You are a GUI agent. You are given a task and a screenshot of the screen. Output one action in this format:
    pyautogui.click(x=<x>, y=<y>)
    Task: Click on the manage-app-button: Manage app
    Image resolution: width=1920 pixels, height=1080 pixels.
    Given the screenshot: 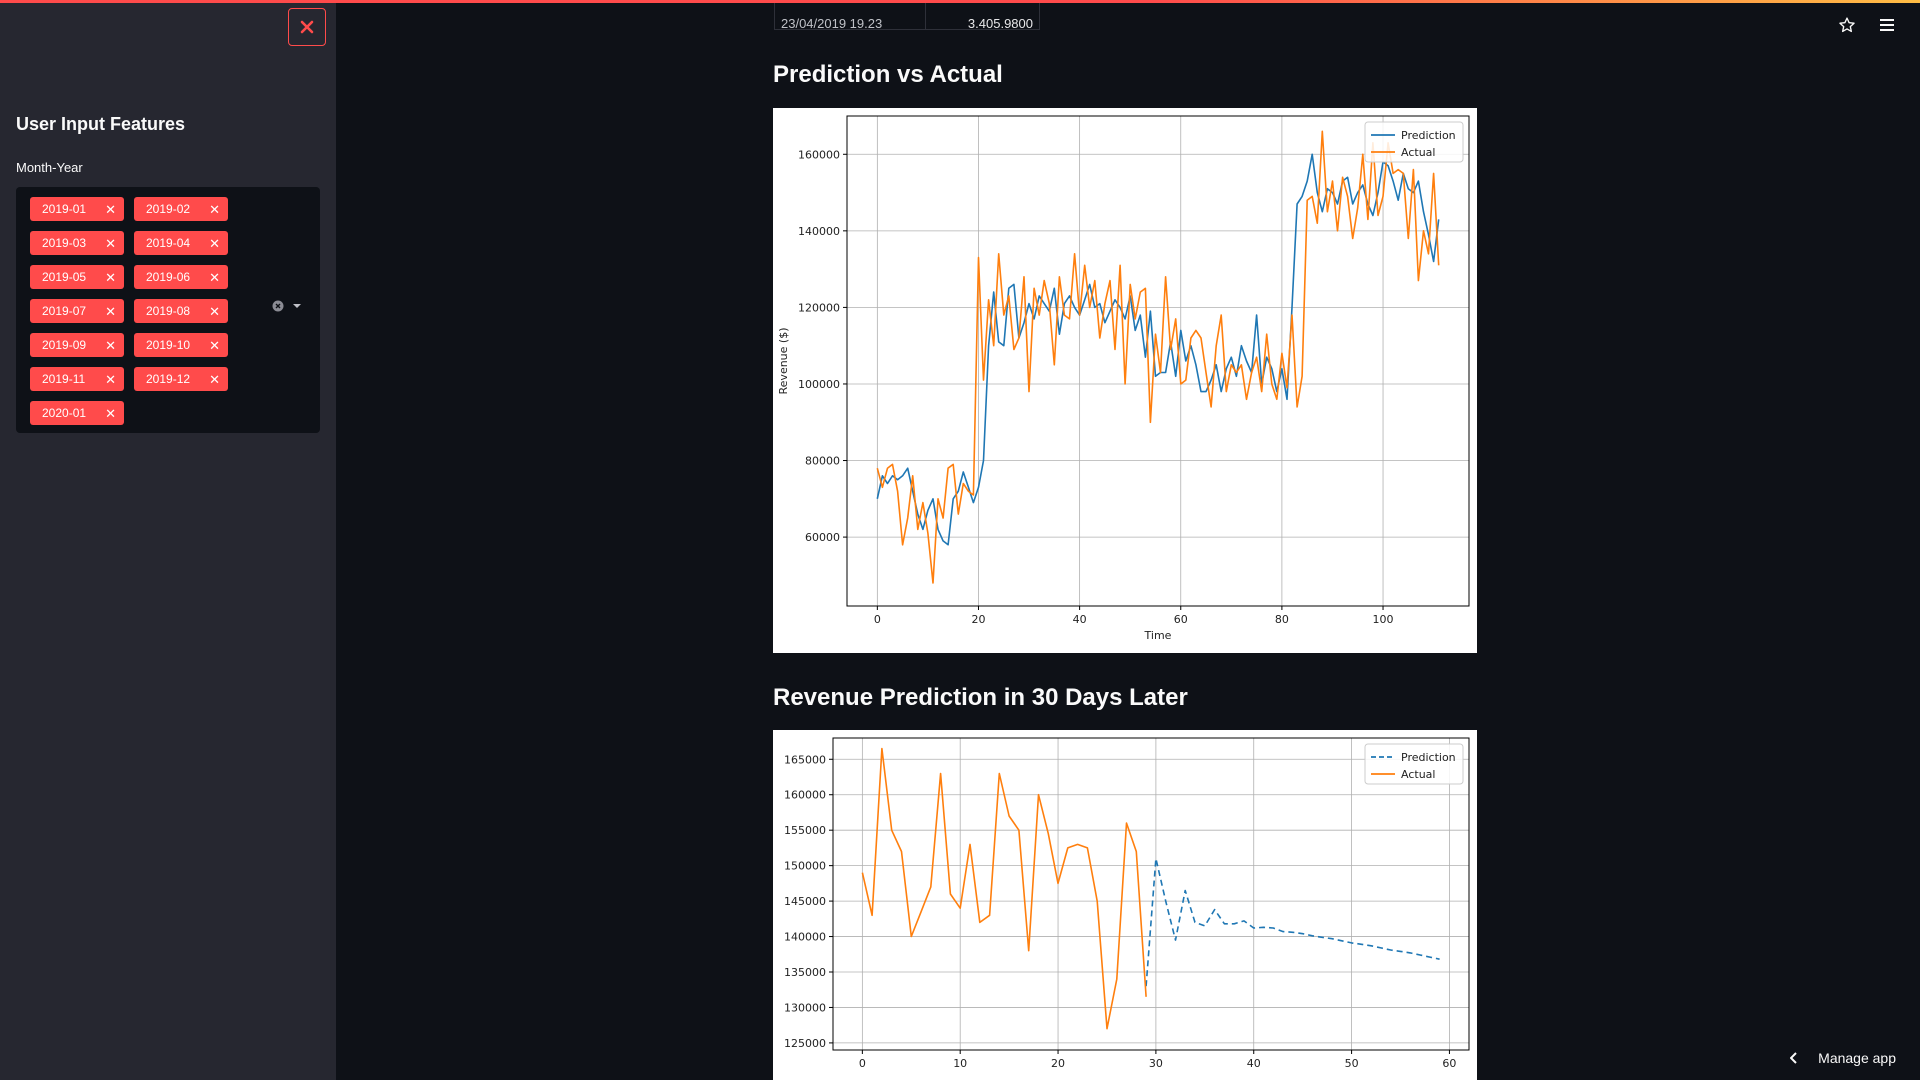 What is the action you would take?
    pyautogui.click(x=1843, y=1058)
    